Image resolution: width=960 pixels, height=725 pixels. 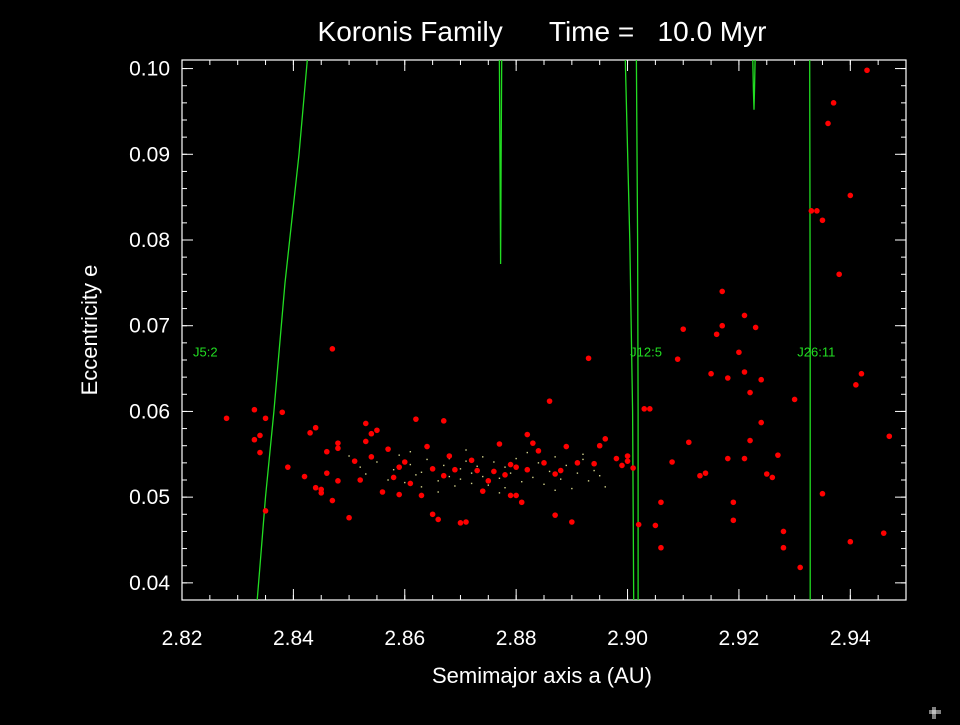 I want to click on y-tick-label: 0.04, so click(x=149, y=583).